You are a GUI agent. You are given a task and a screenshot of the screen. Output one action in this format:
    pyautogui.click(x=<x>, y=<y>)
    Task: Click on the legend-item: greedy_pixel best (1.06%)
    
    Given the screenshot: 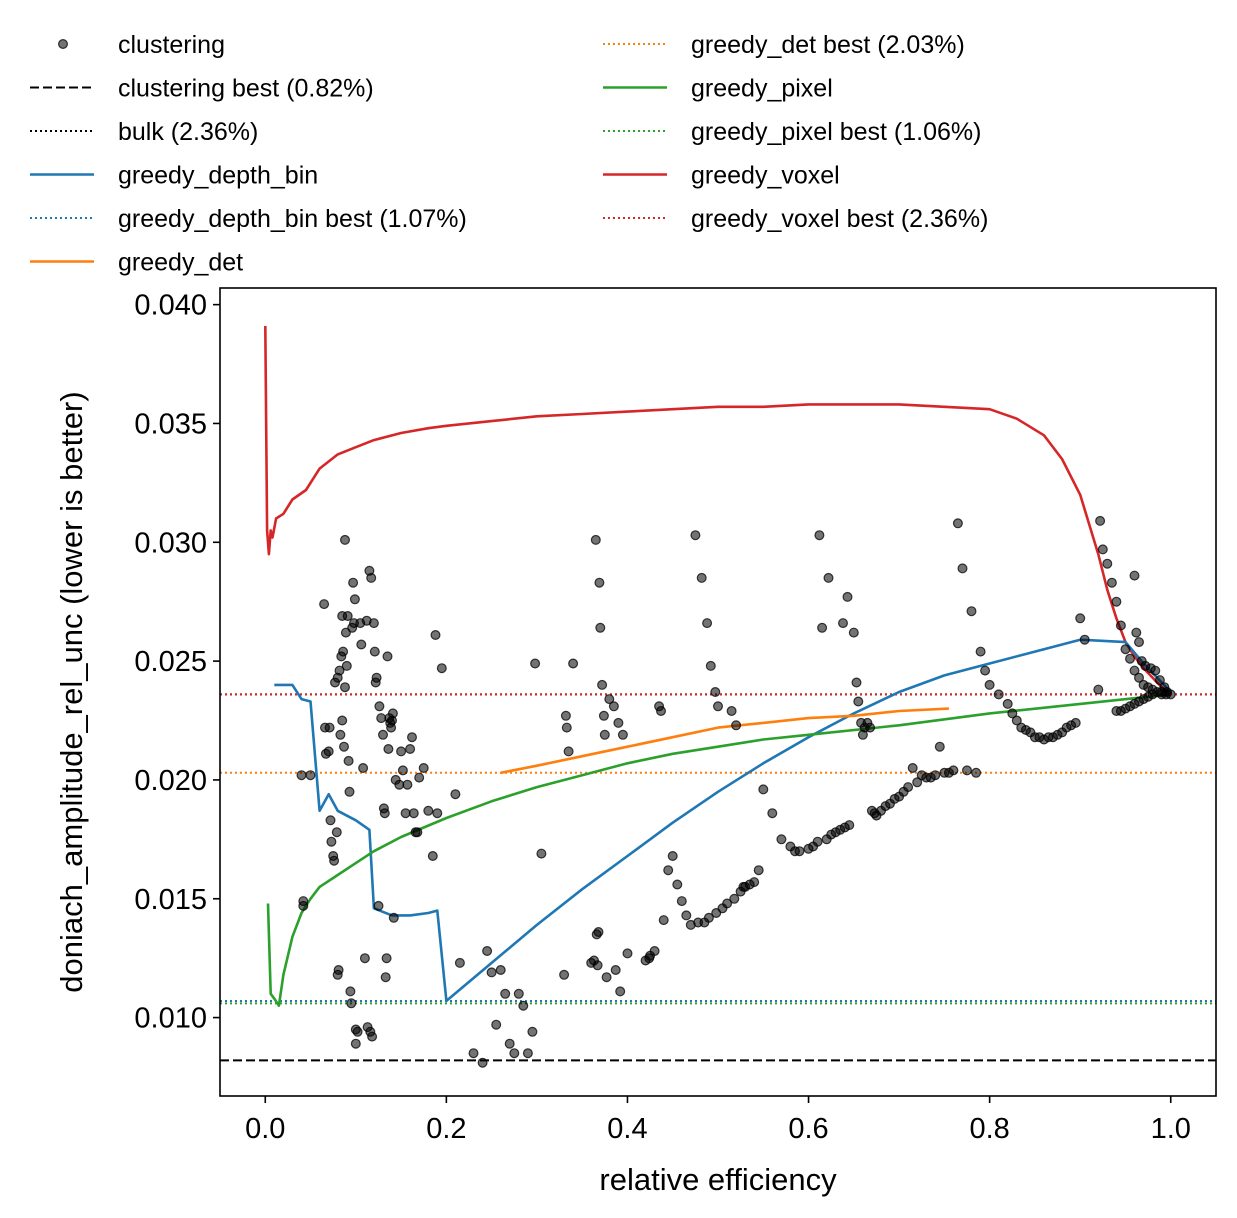 What is the action you would take?
    pyautogui.click(x=792, y=132)
    